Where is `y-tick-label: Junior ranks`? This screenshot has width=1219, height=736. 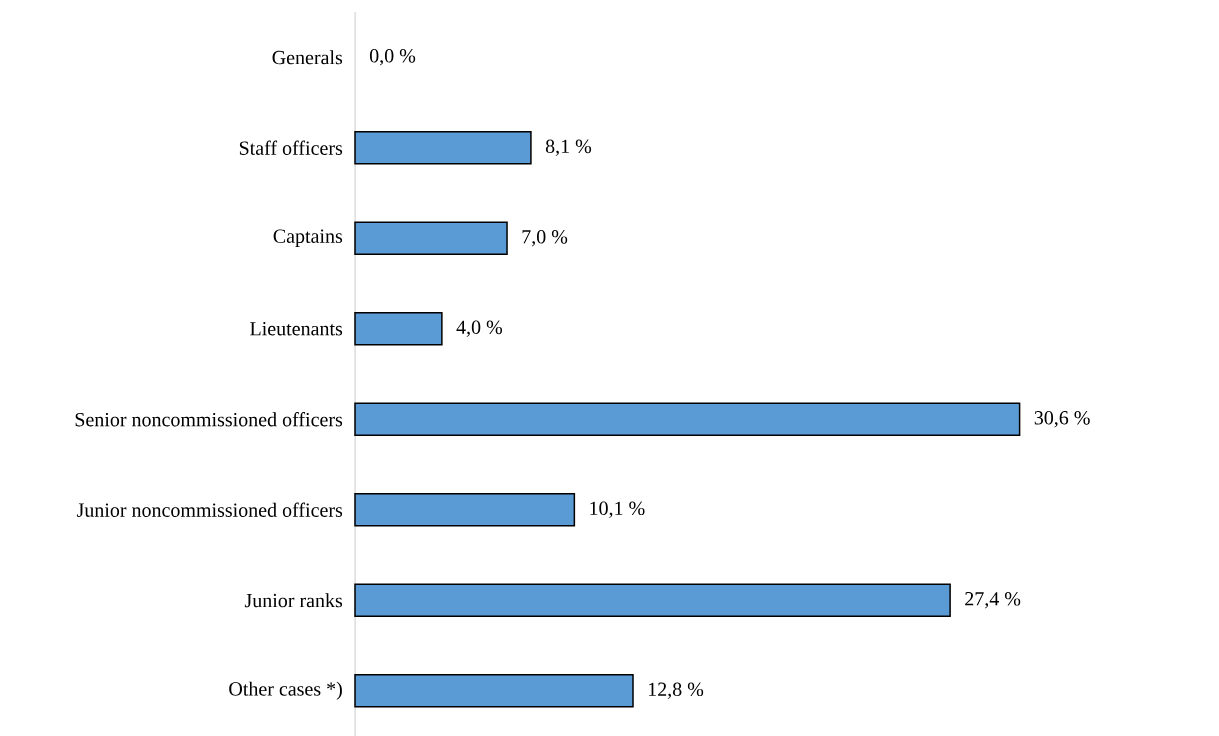
y-tick-label: Junior ranks is located at coordinates (293, 600).